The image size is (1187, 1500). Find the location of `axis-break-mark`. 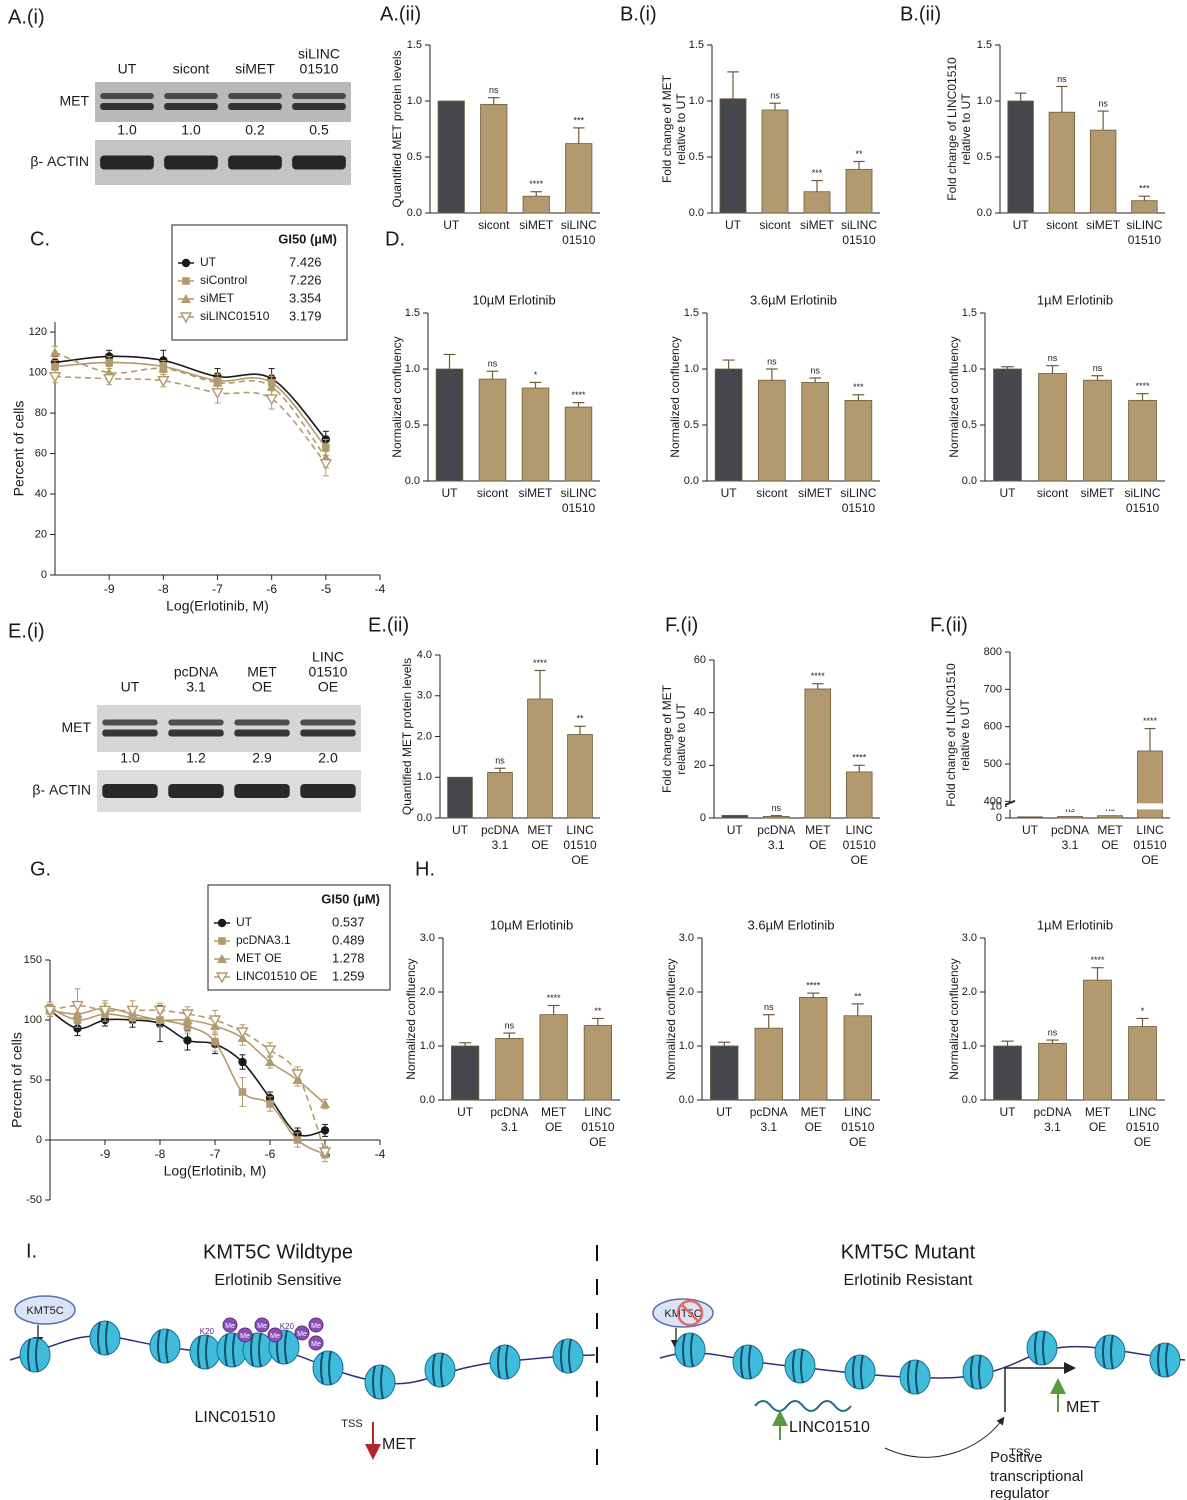

axis-break-mark is located at coordinates (1010, 802).